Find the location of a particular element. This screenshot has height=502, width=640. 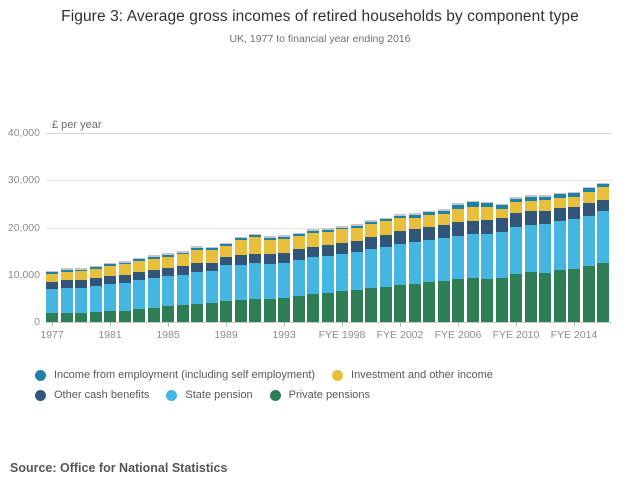

legend-label: Other cash benefits is located at coordinates (102, 395).